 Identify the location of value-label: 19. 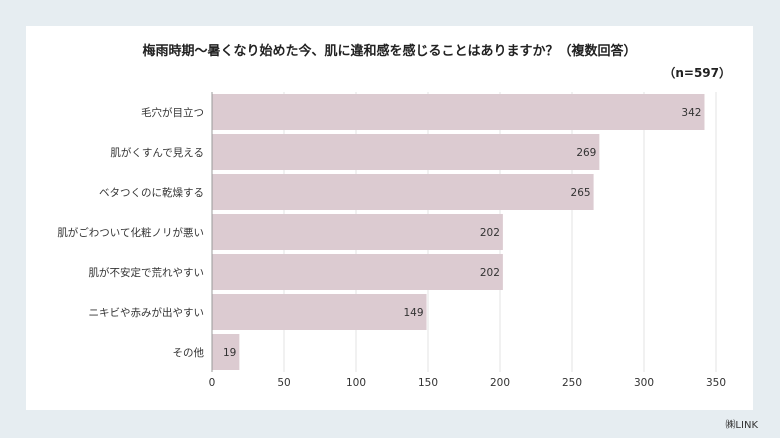
(229, 353).